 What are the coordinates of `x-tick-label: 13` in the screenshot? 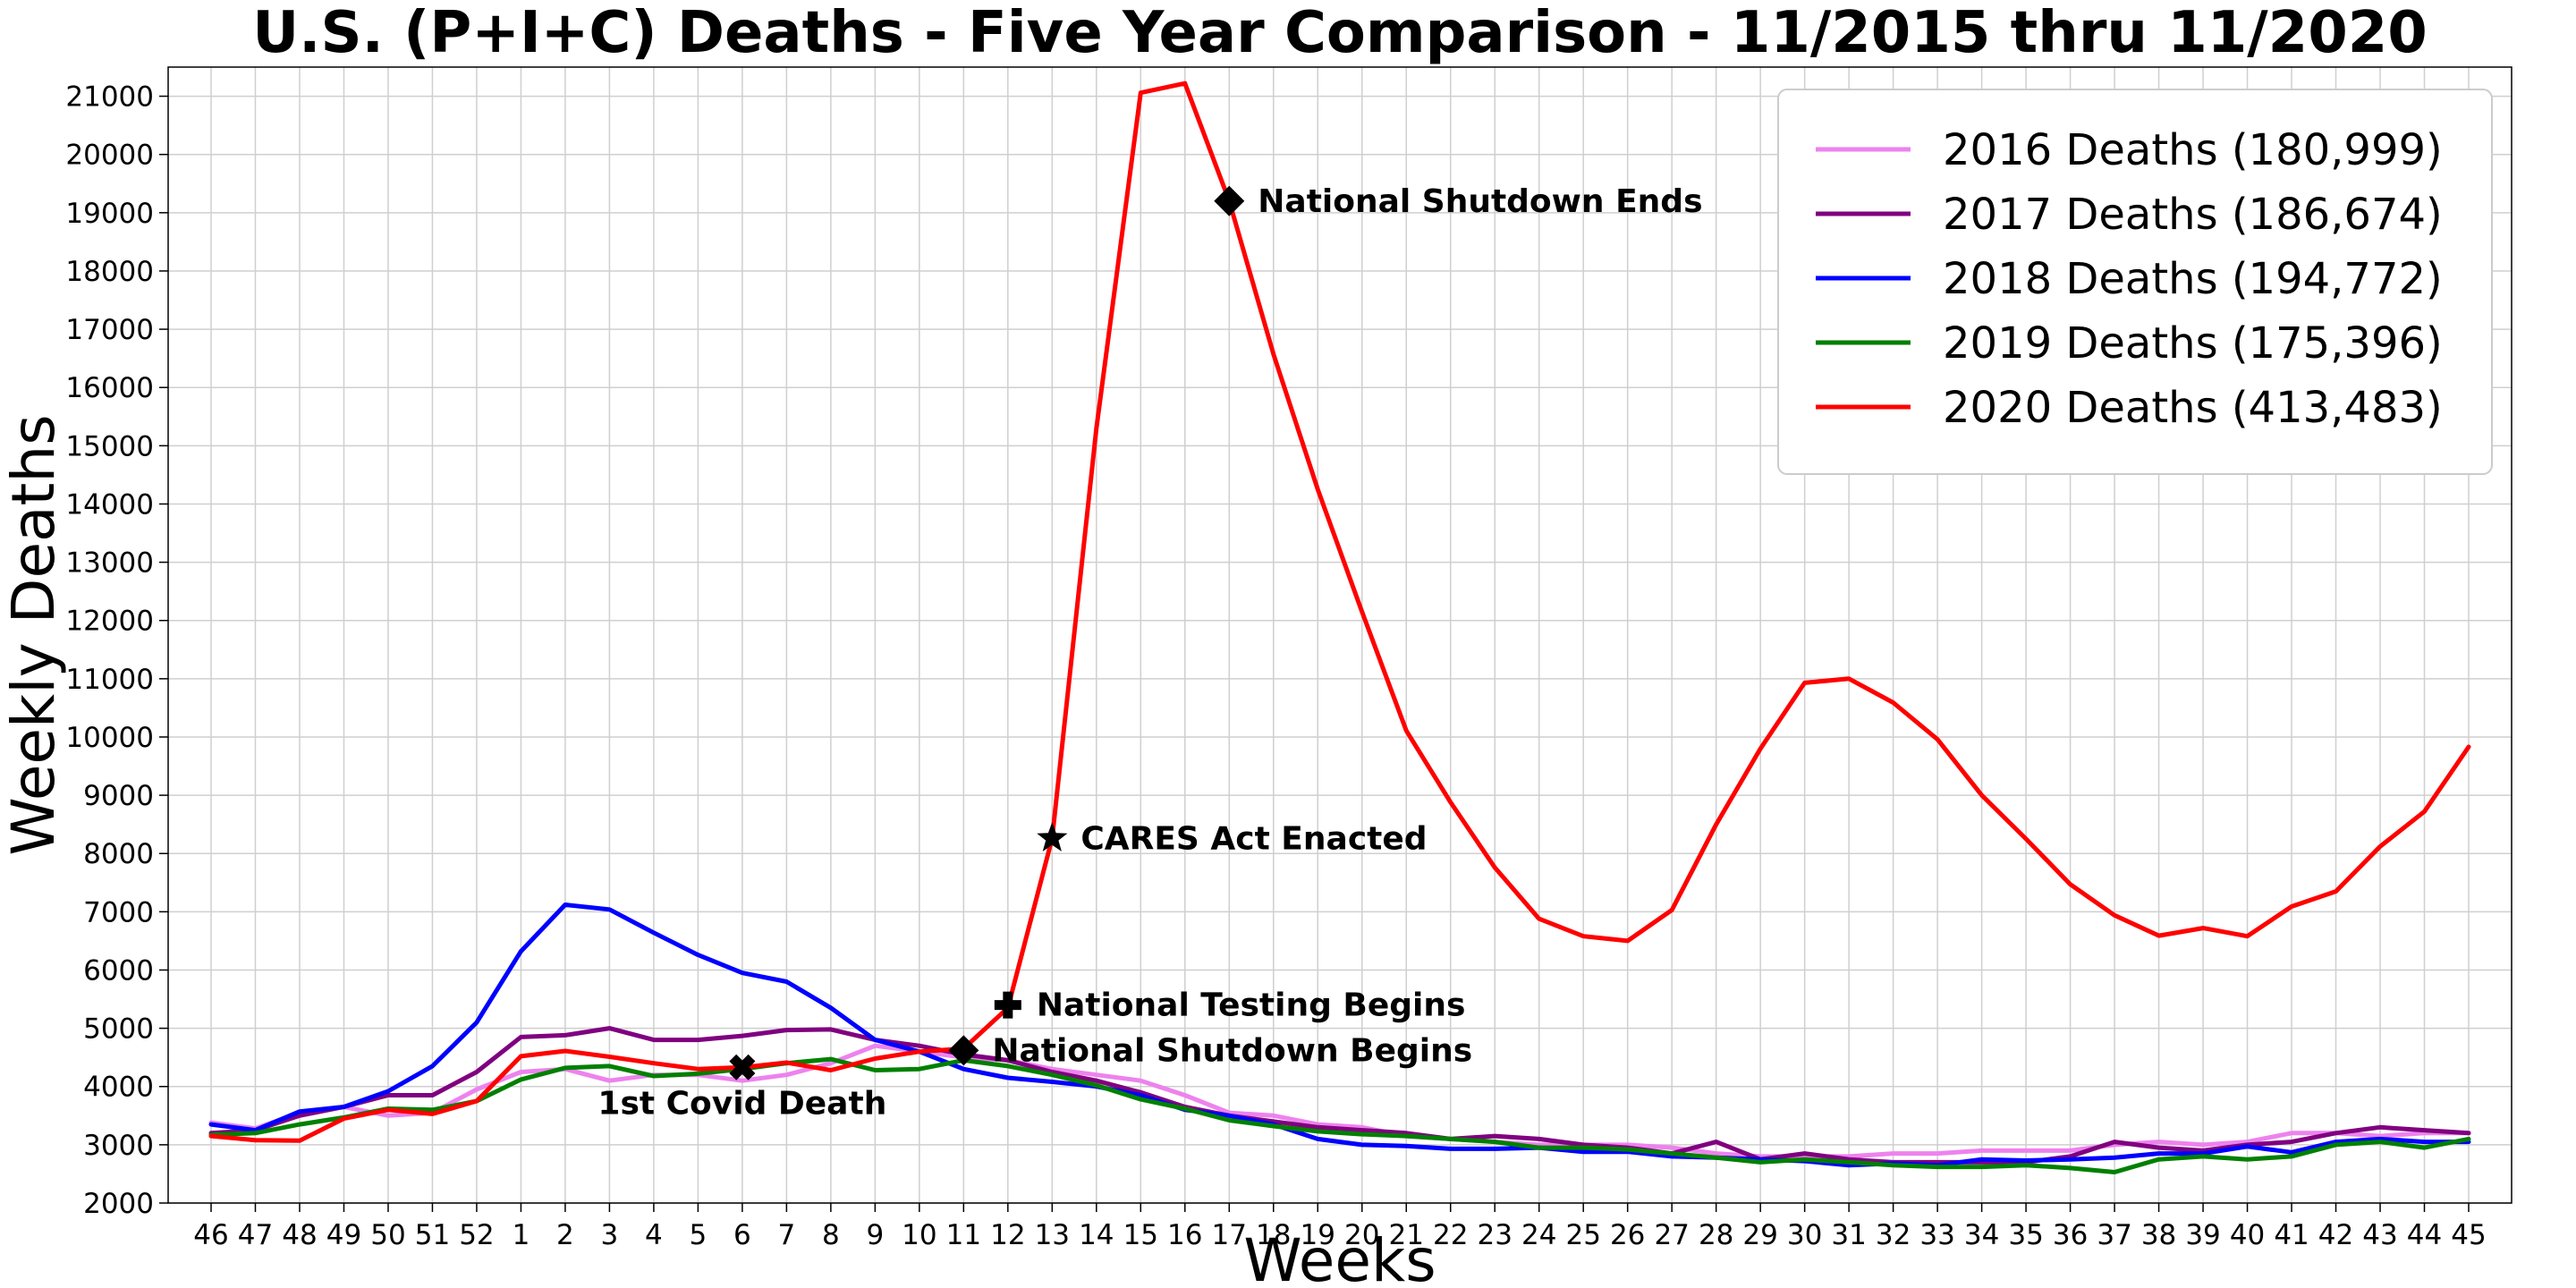 It's located at (1052, 1235).